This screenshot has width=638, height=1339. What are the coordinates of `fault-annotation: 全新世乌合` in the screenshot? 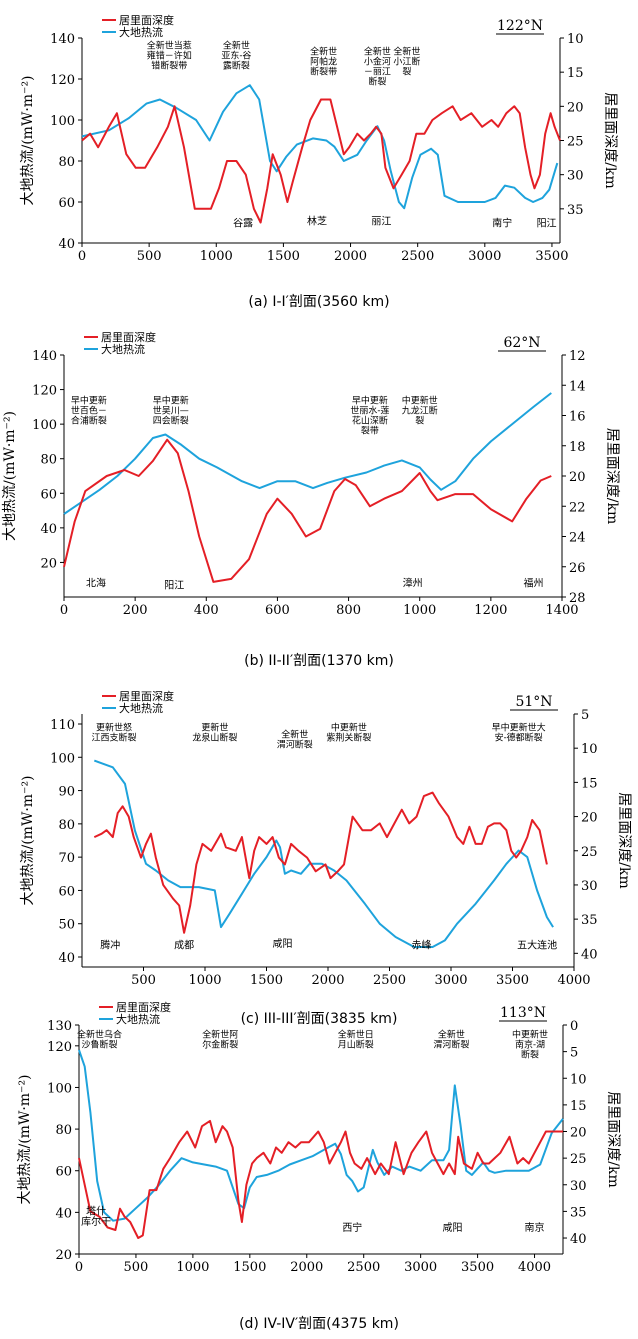 It's located at (99, 1034).